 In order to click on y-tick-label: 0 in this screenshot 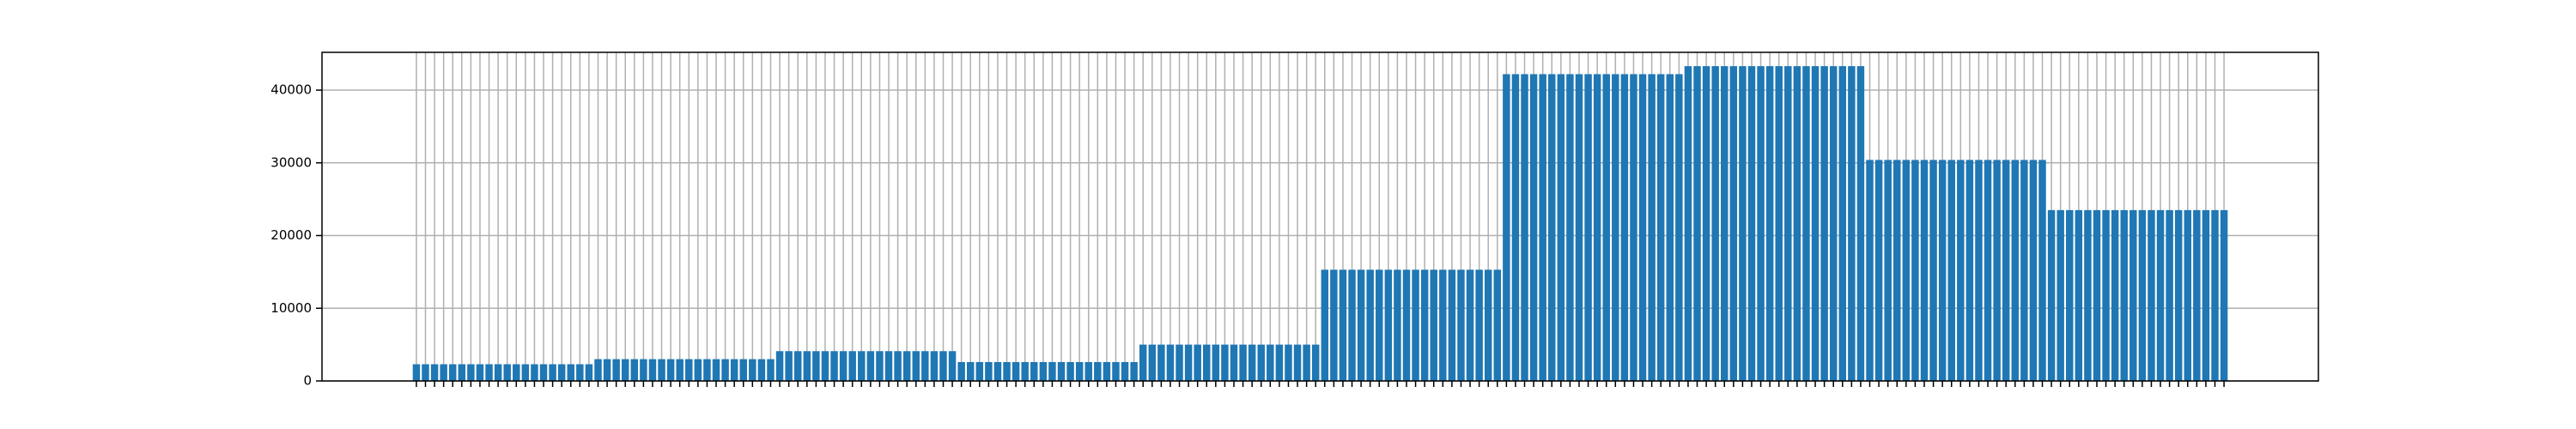, I will do `click(307, 381)`.